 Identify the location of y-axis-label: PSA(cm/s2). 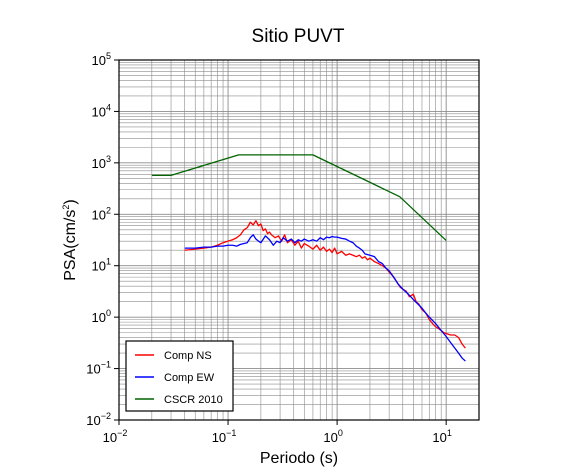
(70, 239).